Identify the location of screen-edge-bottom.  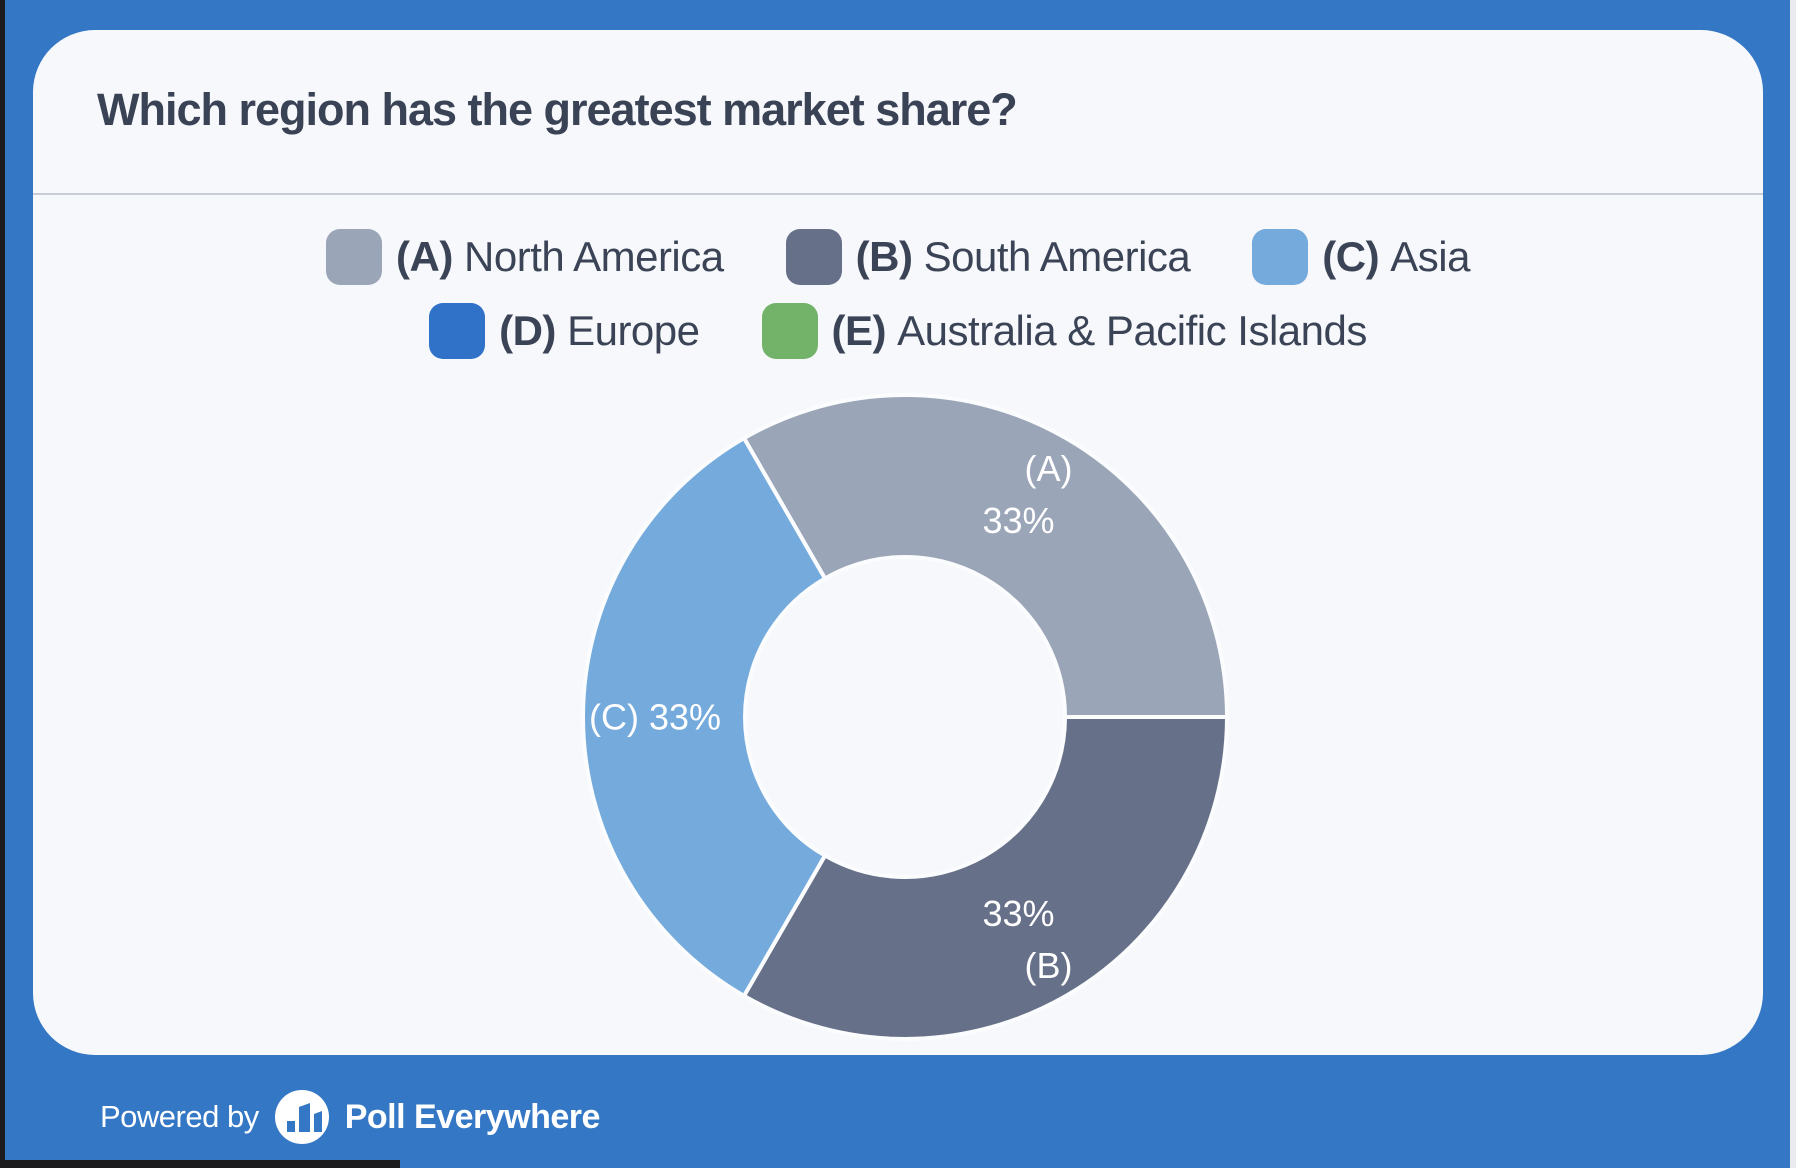
(200, 1164).